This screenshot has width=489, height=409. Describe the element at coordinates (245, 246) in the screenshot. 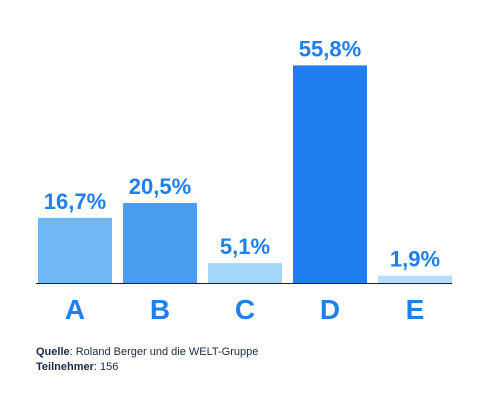

I see `value-label-c: 5,1%` at that location.